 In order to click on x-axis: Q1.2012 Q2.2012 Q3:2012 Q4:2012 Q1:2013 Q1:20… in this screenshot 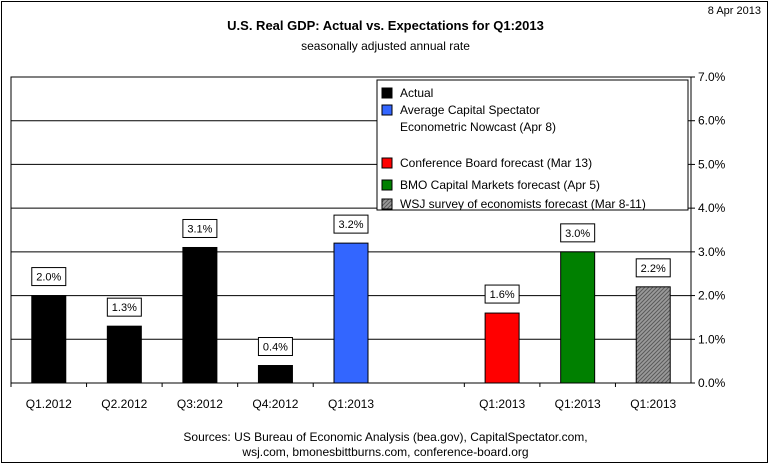, I will do `click(343, 397)`.